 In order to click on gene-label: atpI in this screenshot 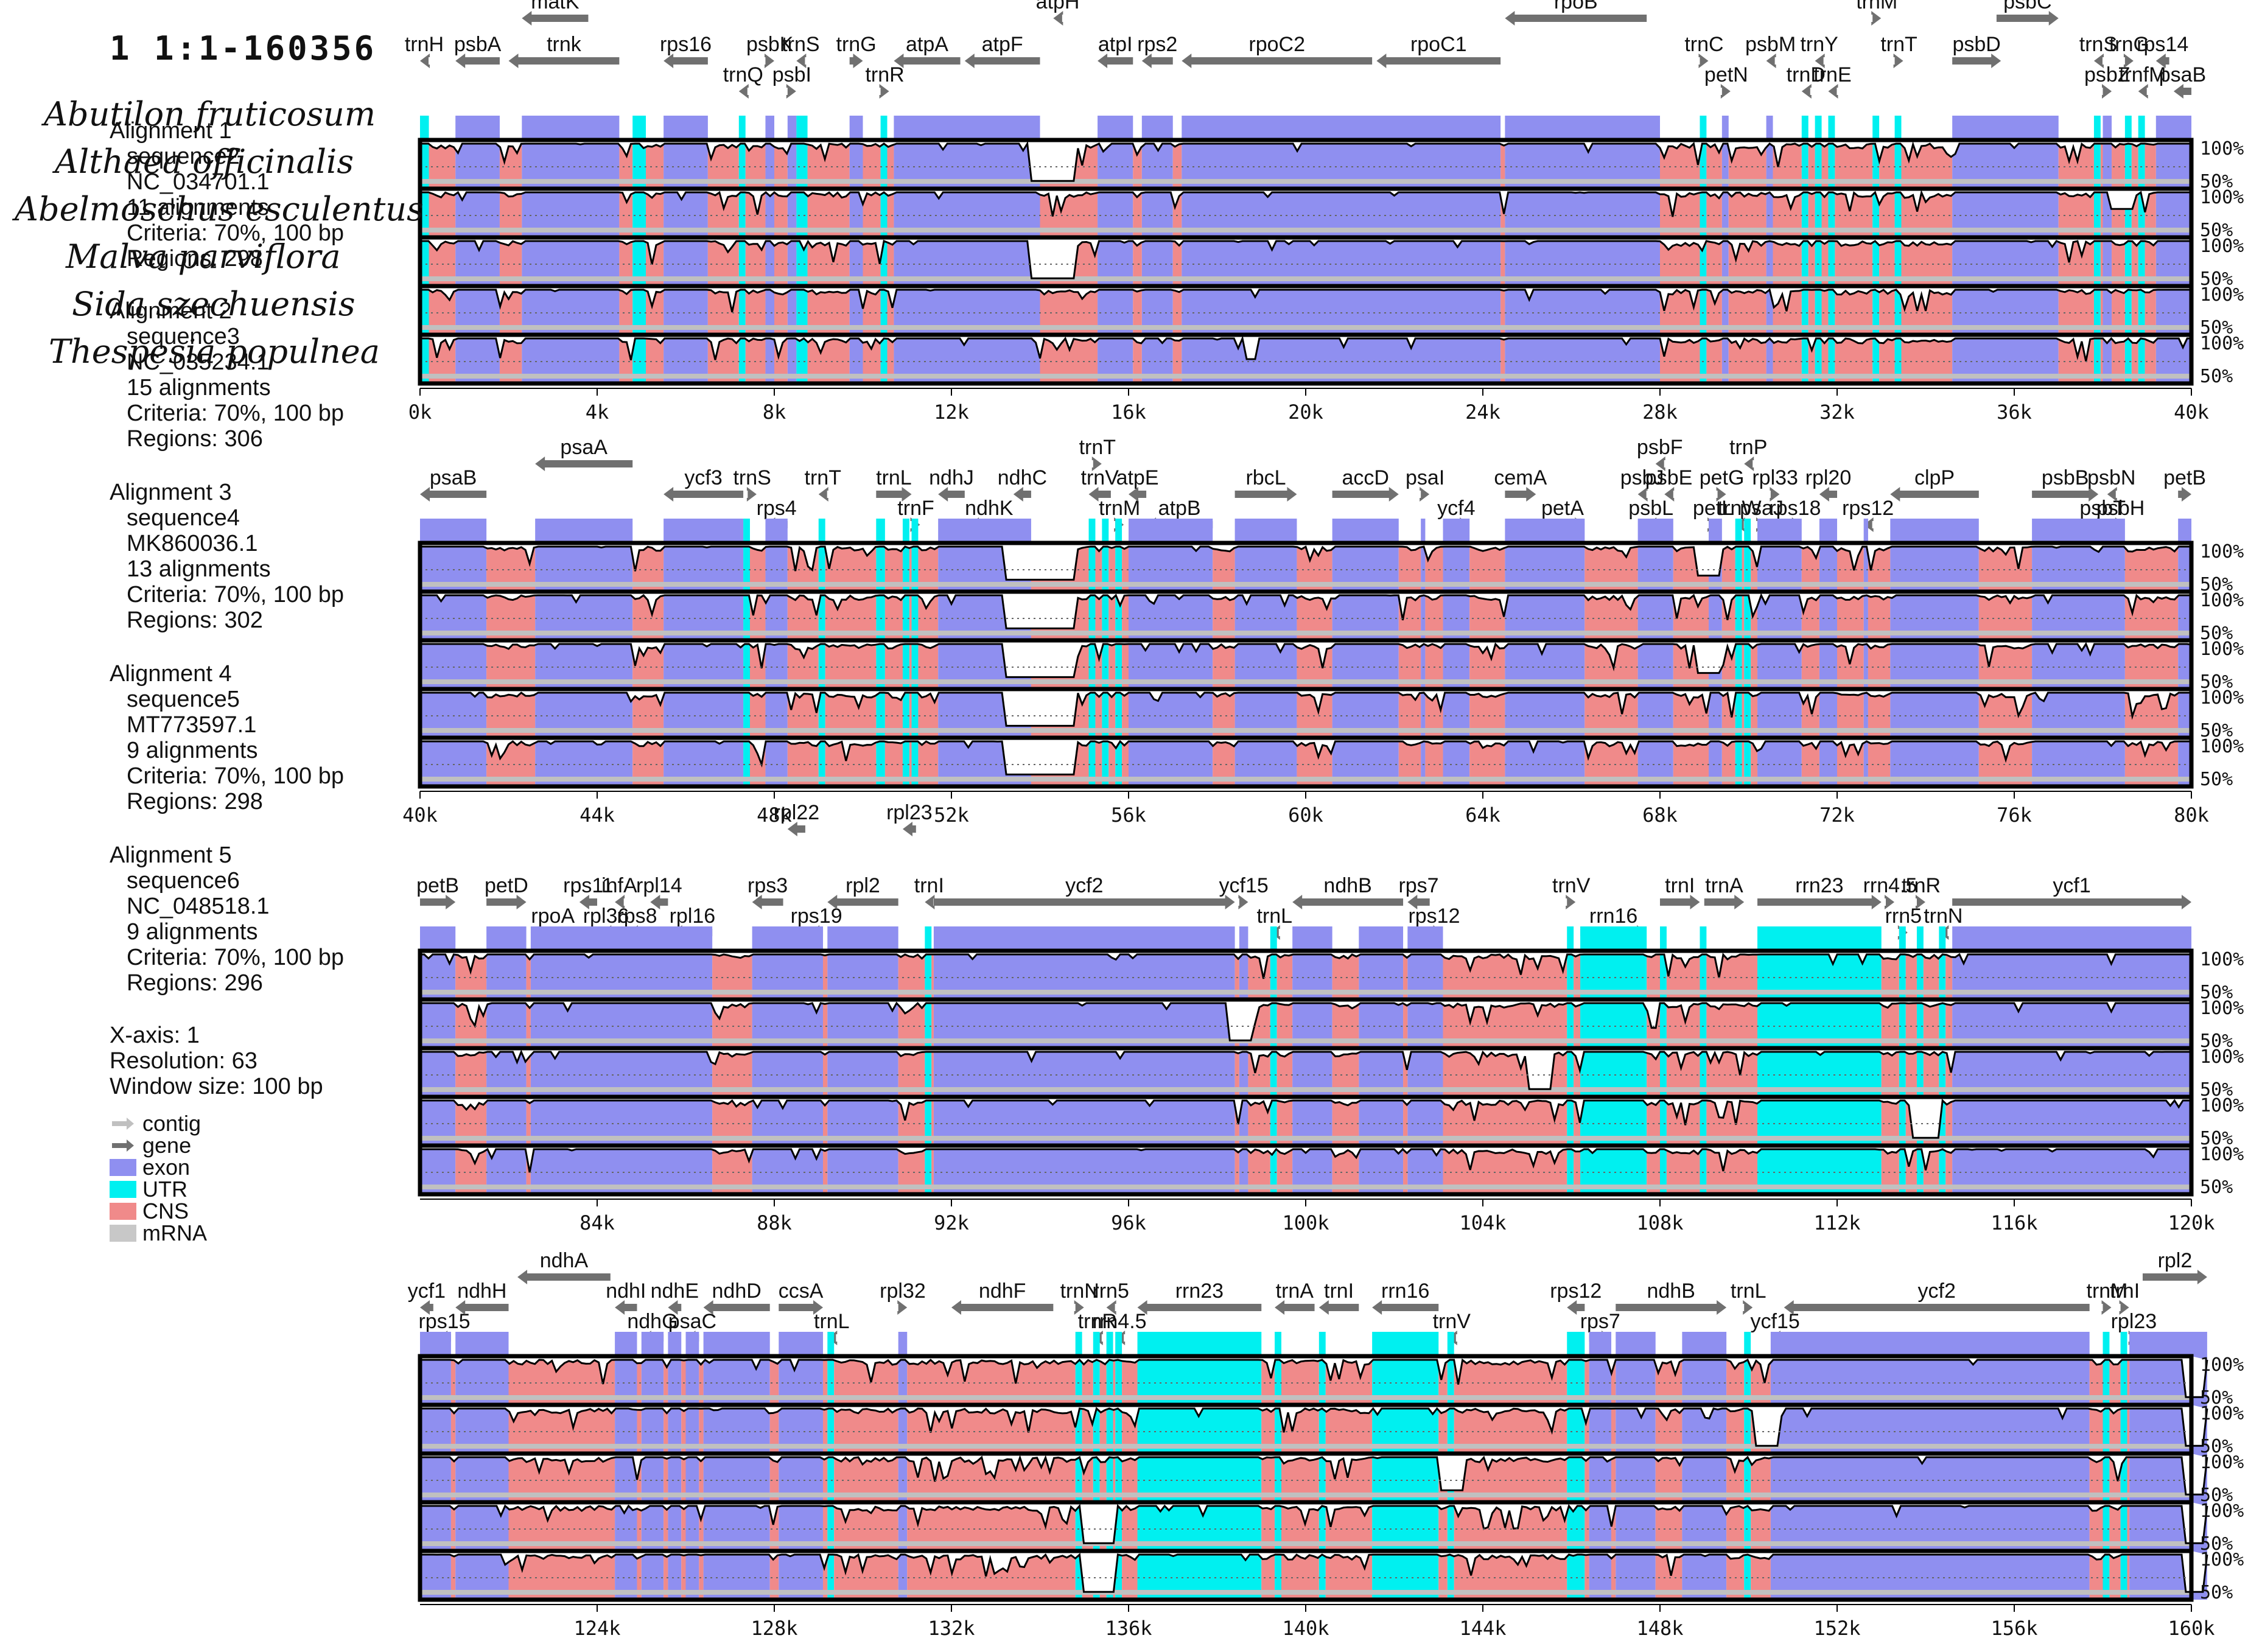, I will do `click(1116, 45)`.